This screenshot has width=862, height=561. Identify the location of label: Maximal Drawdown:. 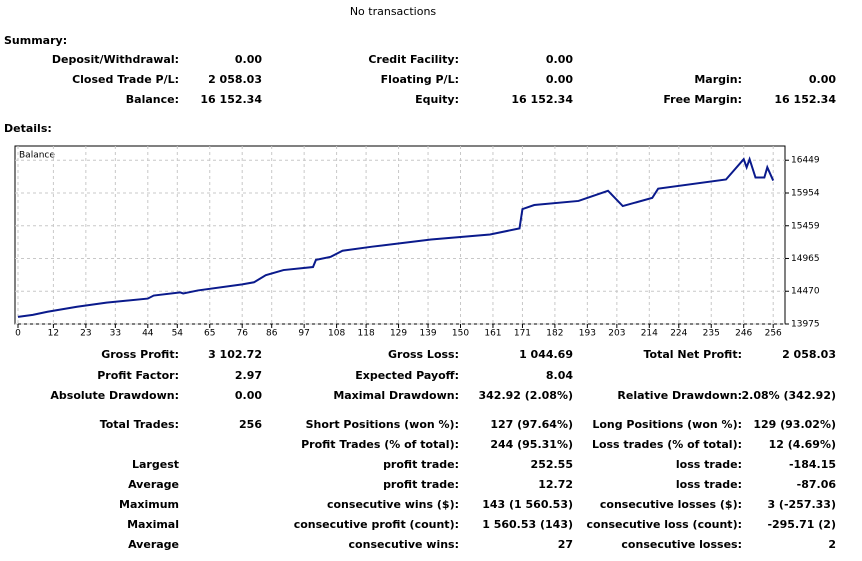
(396, 395).